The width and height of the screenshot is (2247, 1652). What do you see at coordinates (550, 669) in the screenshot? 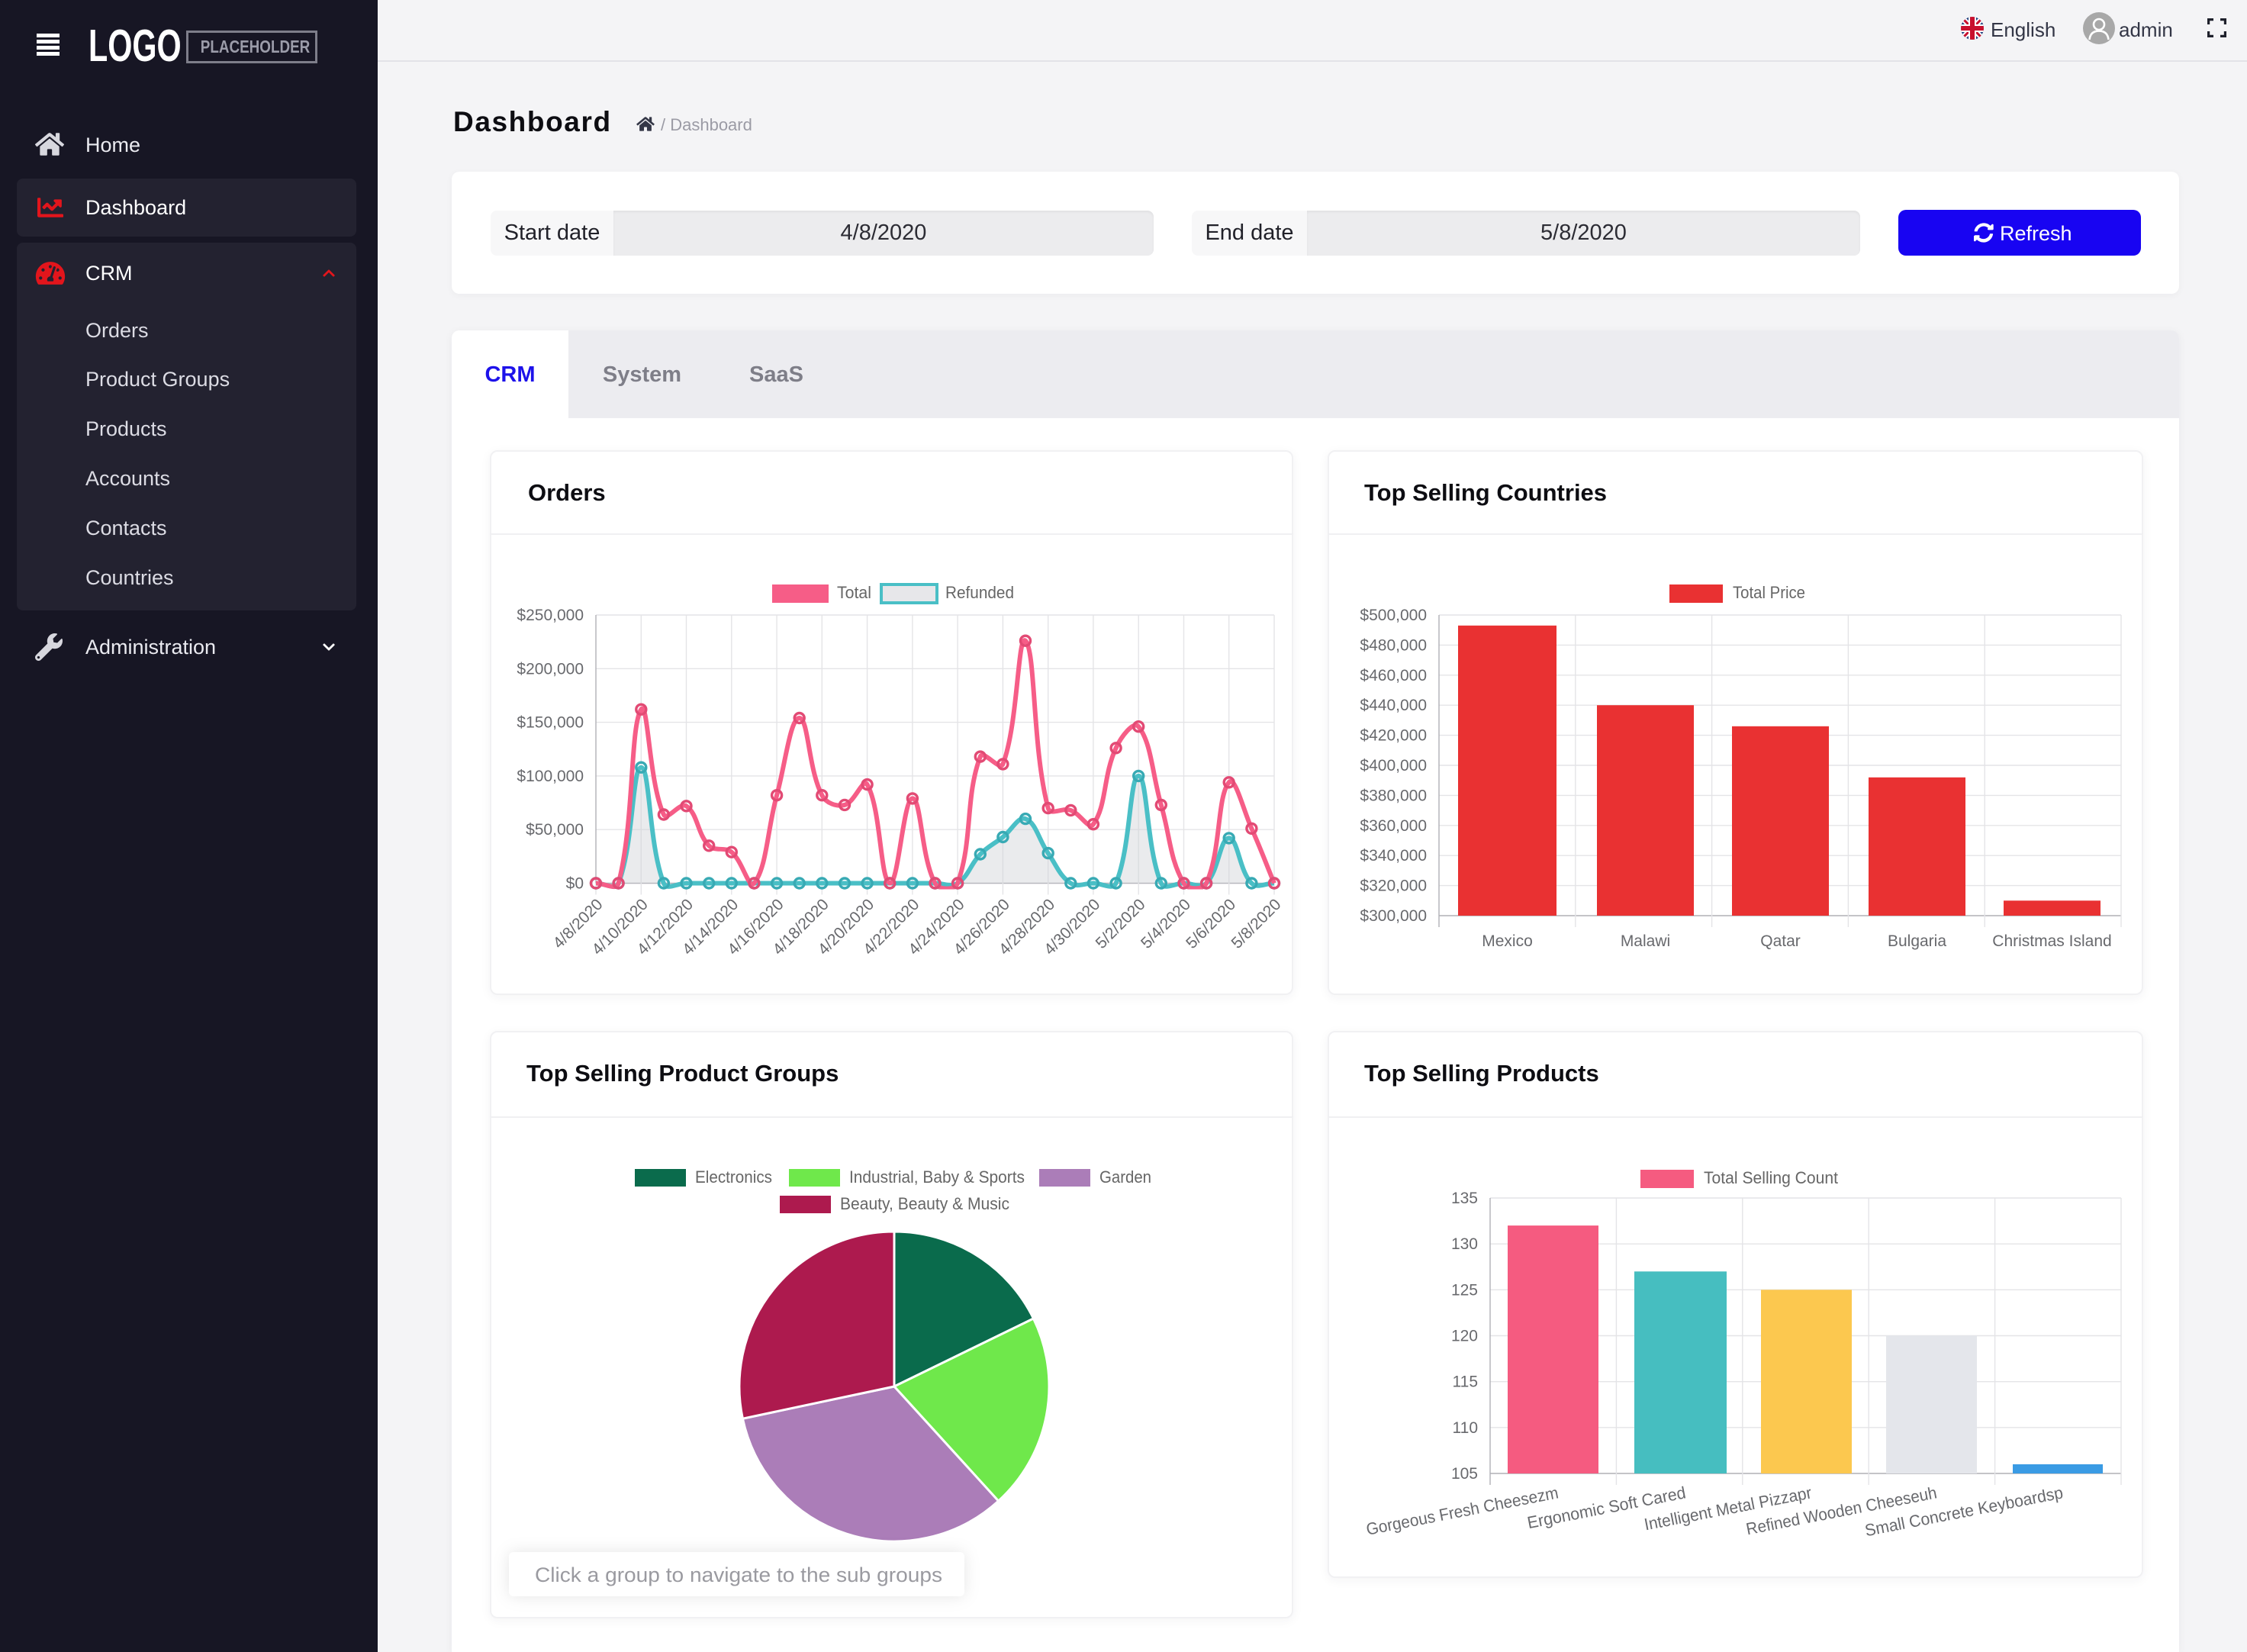
I see `svg-text: $200,000` at bounding box center [550, 669].